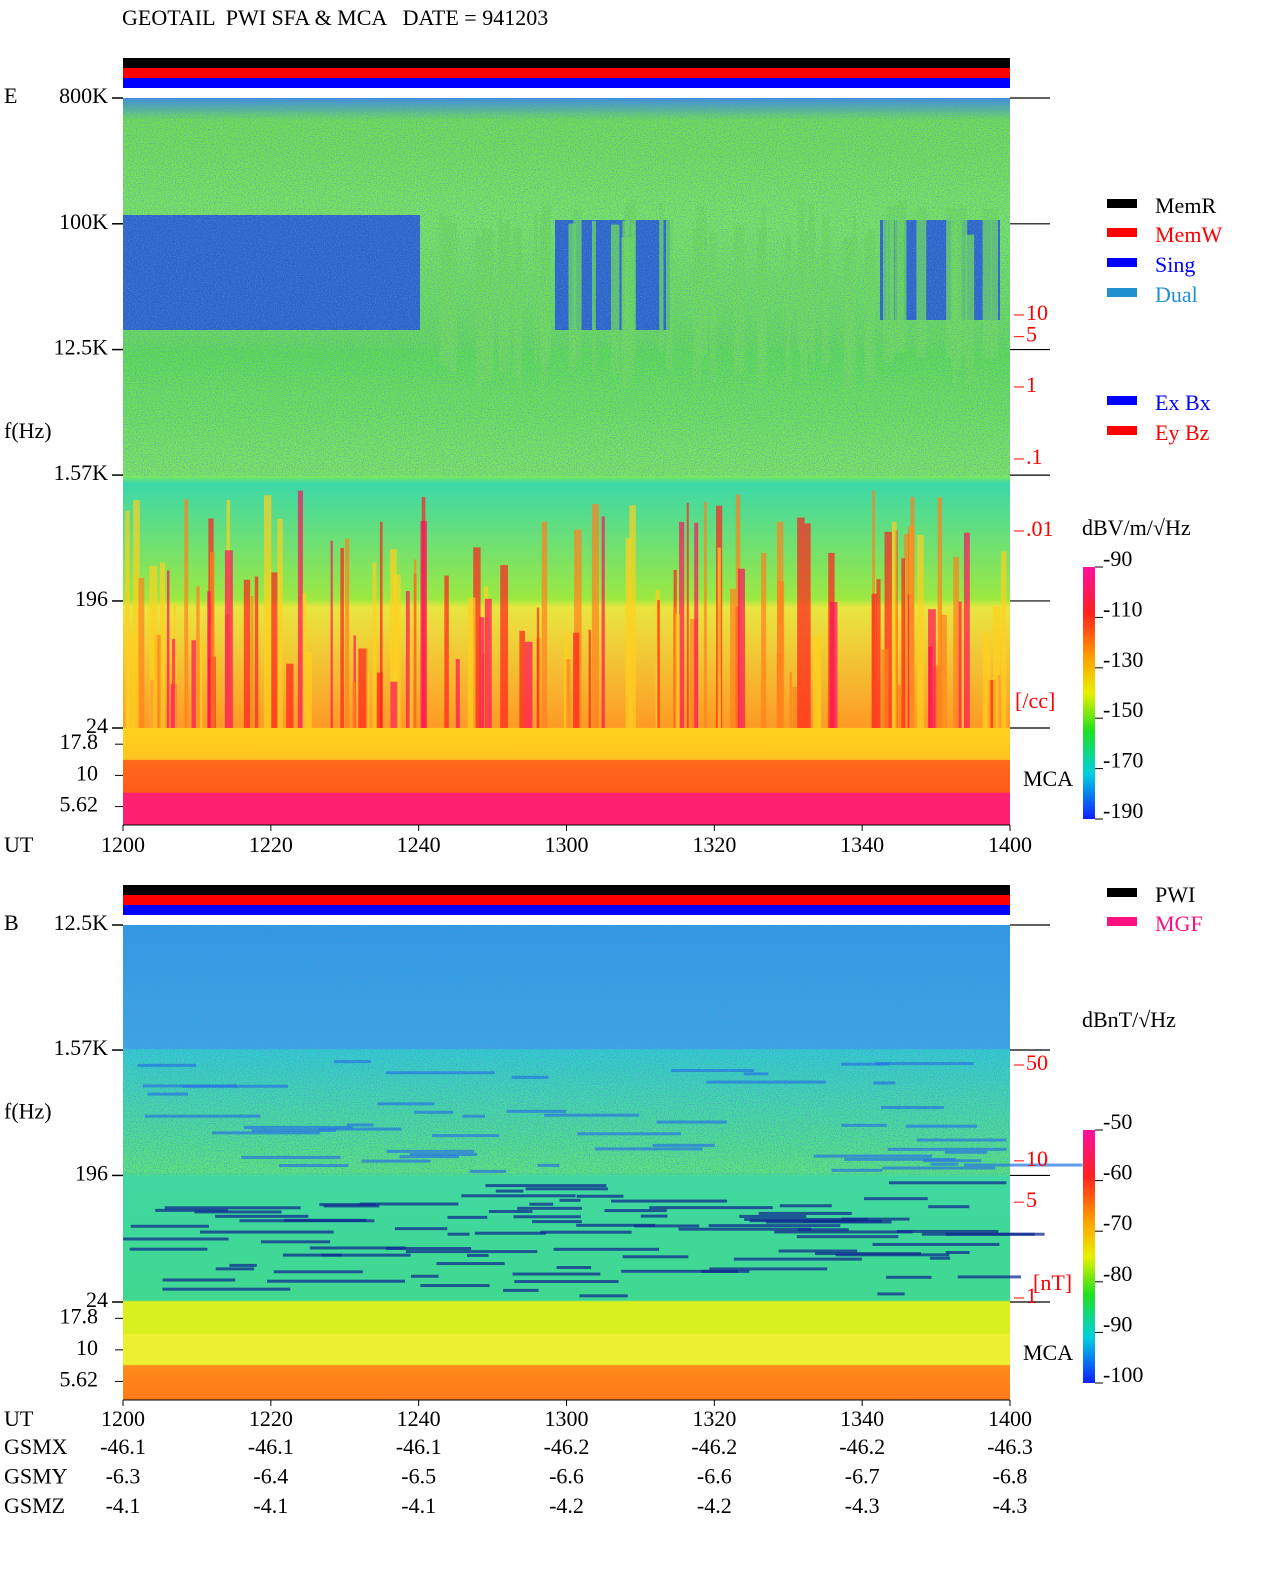  I want to click on legend-label: MemR, so click(1185, 205).